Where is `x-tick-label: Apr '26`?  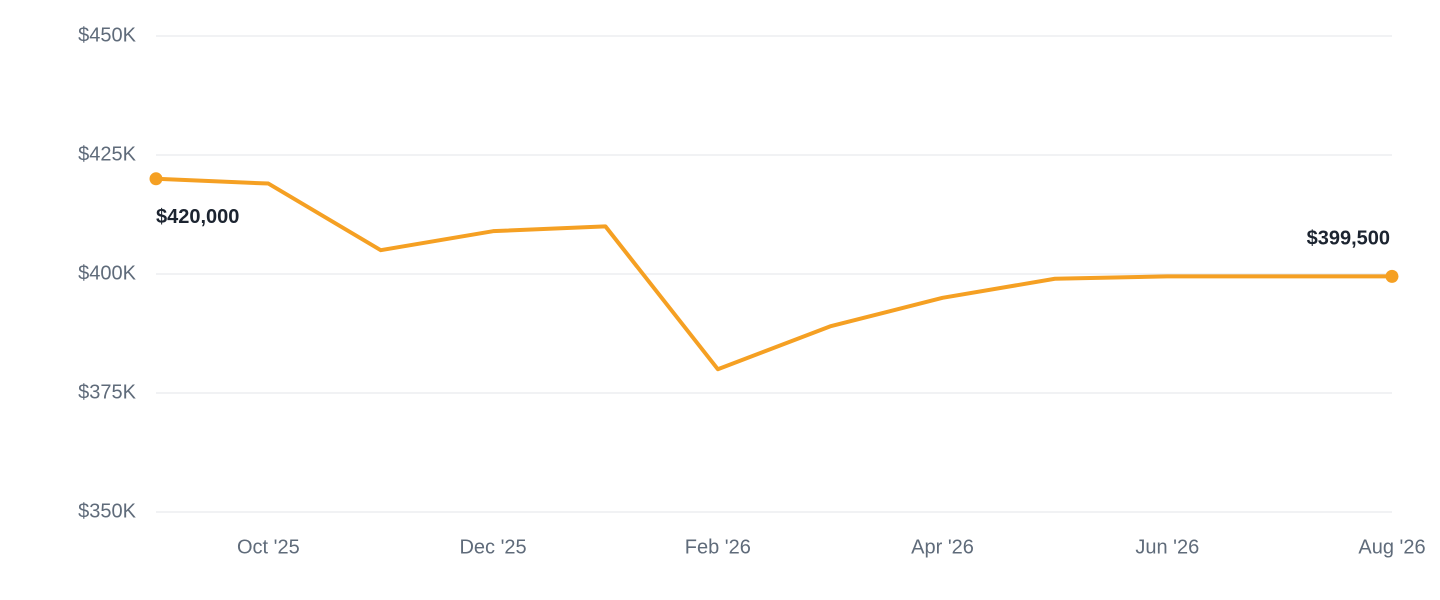
x-tick-label: Apr '26 is located at coordinates (942, 547).